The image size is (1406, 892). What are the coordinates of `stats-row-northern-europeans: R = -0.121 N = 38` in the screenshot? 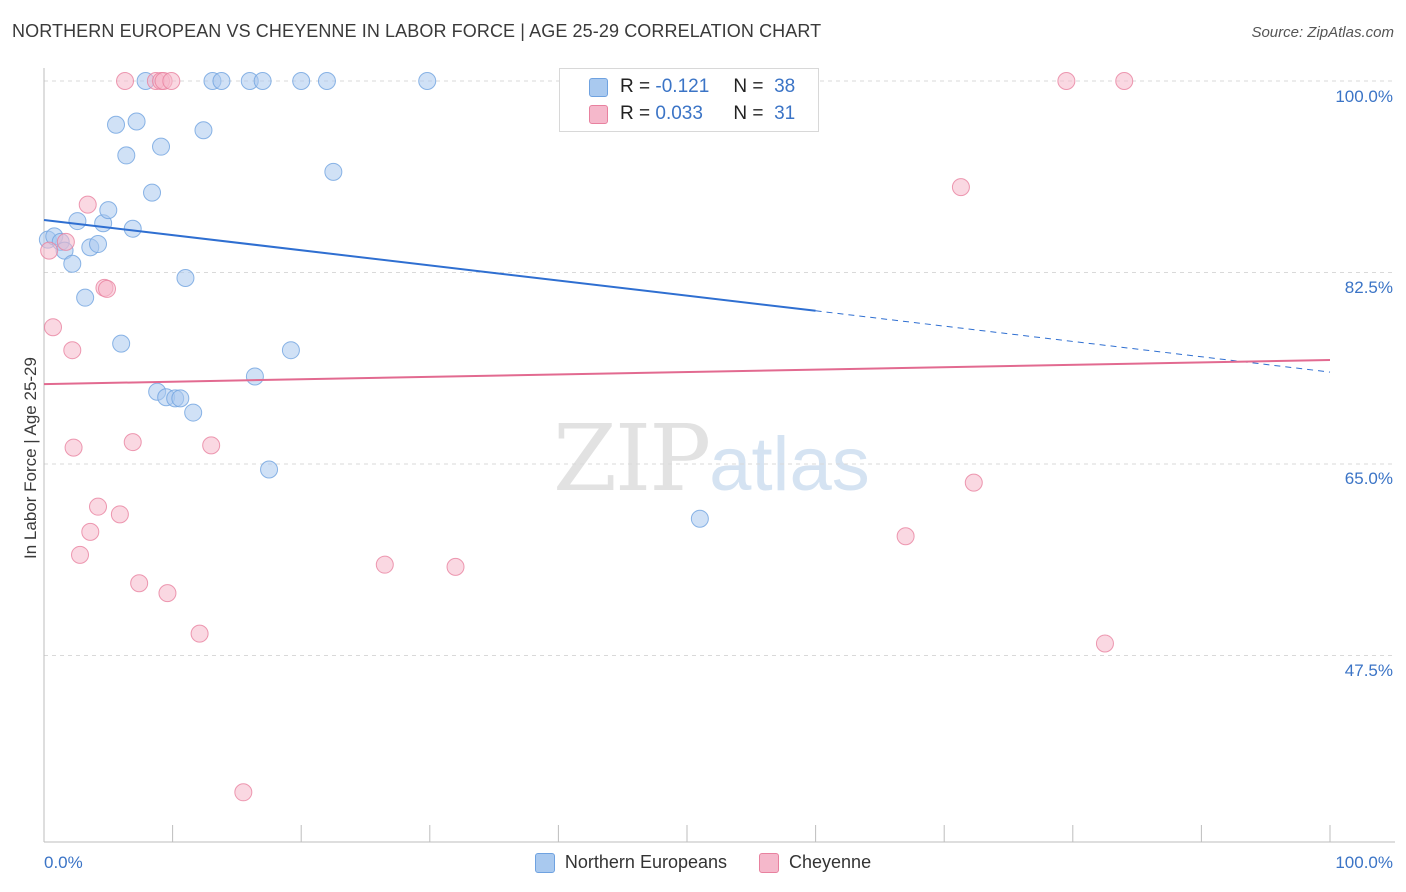 It's located at (677, 87).